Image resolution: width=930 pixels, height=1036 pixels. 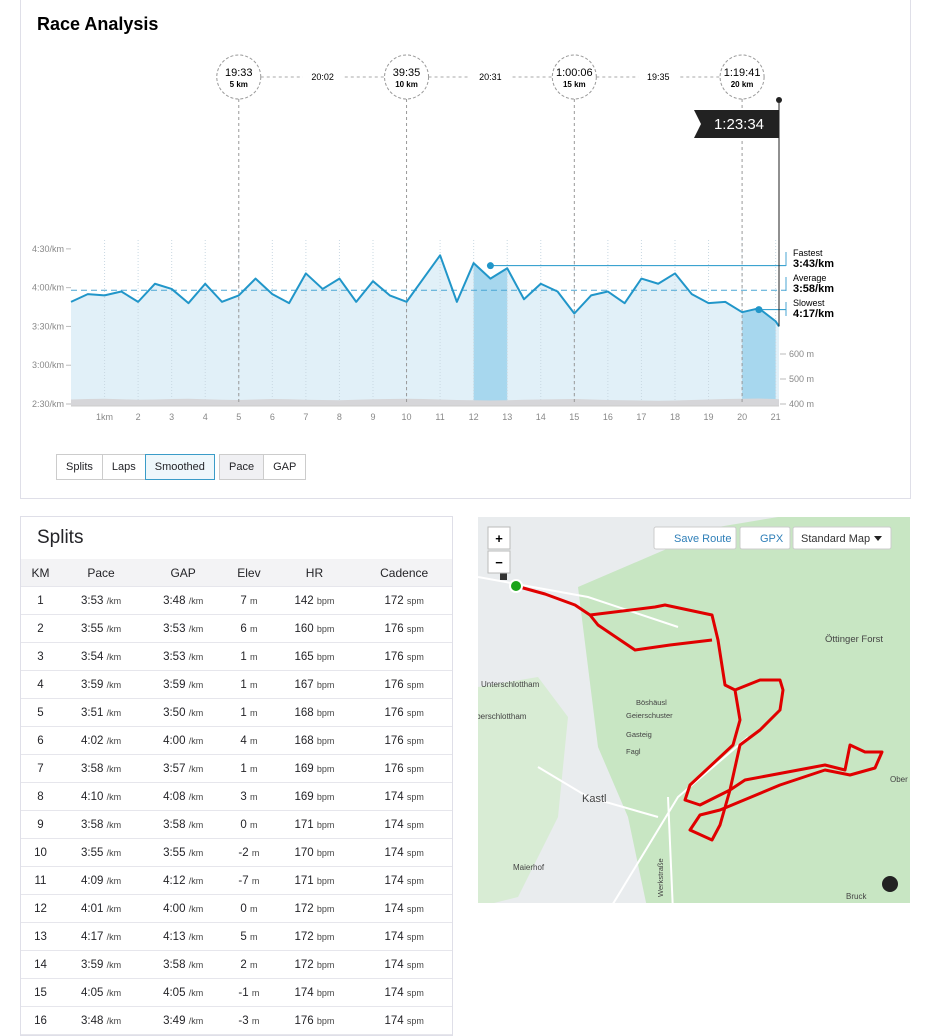 What do you see at coordinates (205, 417) in the screenshot?
I see `x-tick-label: 4` at bounding box center [205, 417].